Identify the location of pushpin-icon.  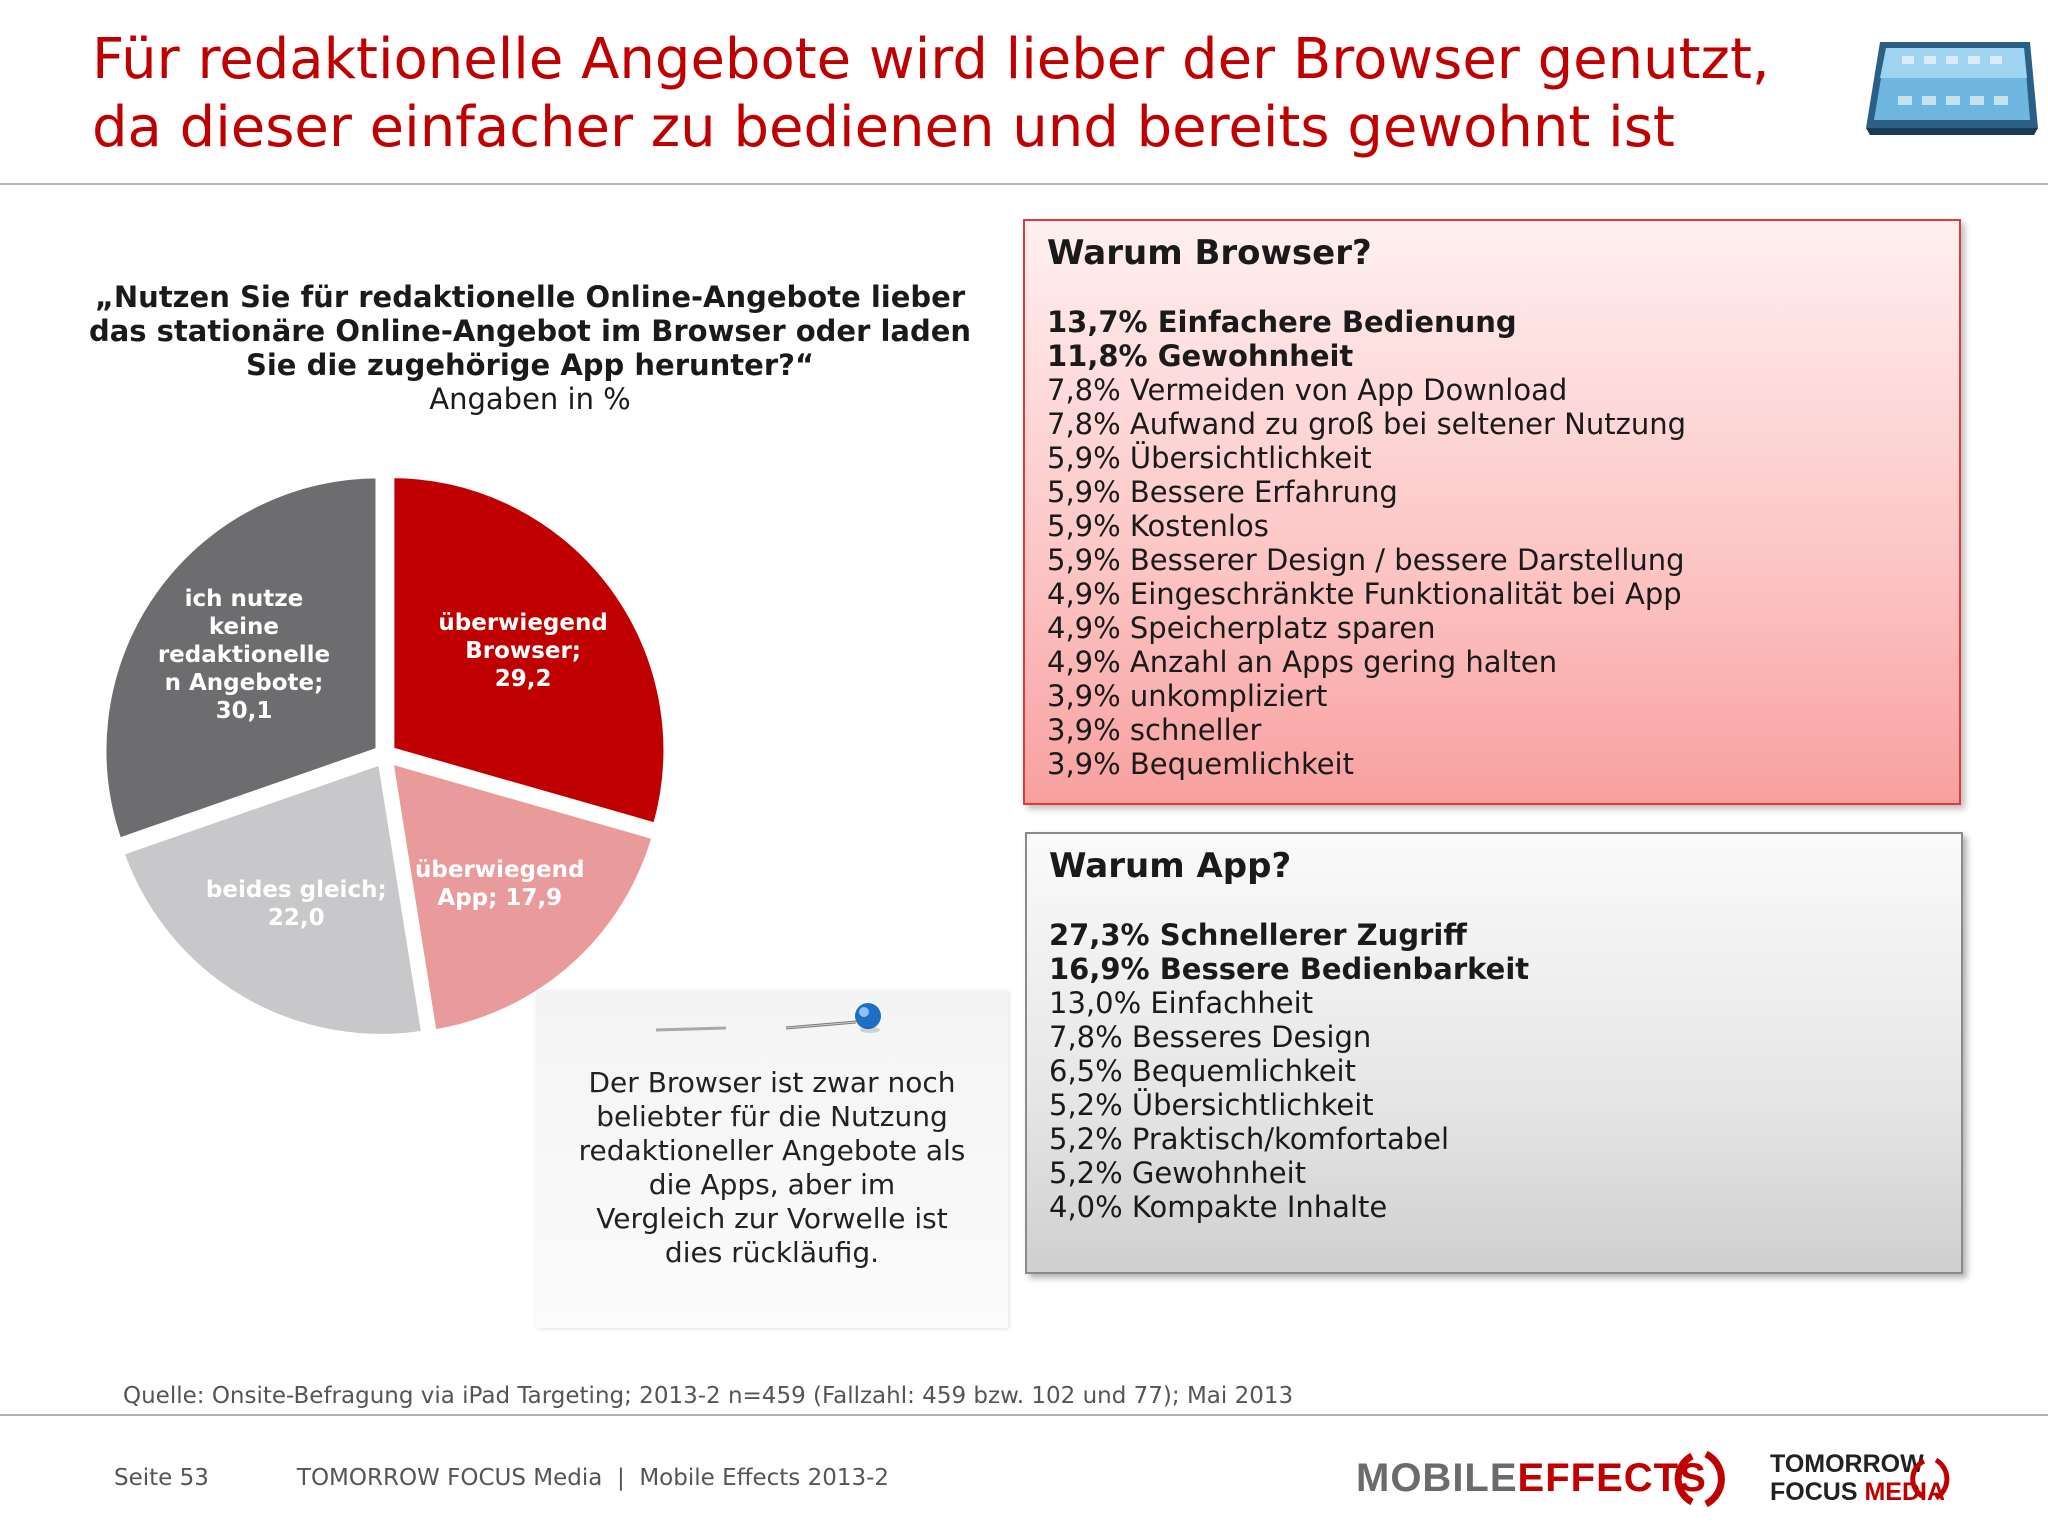
(768, 1018).